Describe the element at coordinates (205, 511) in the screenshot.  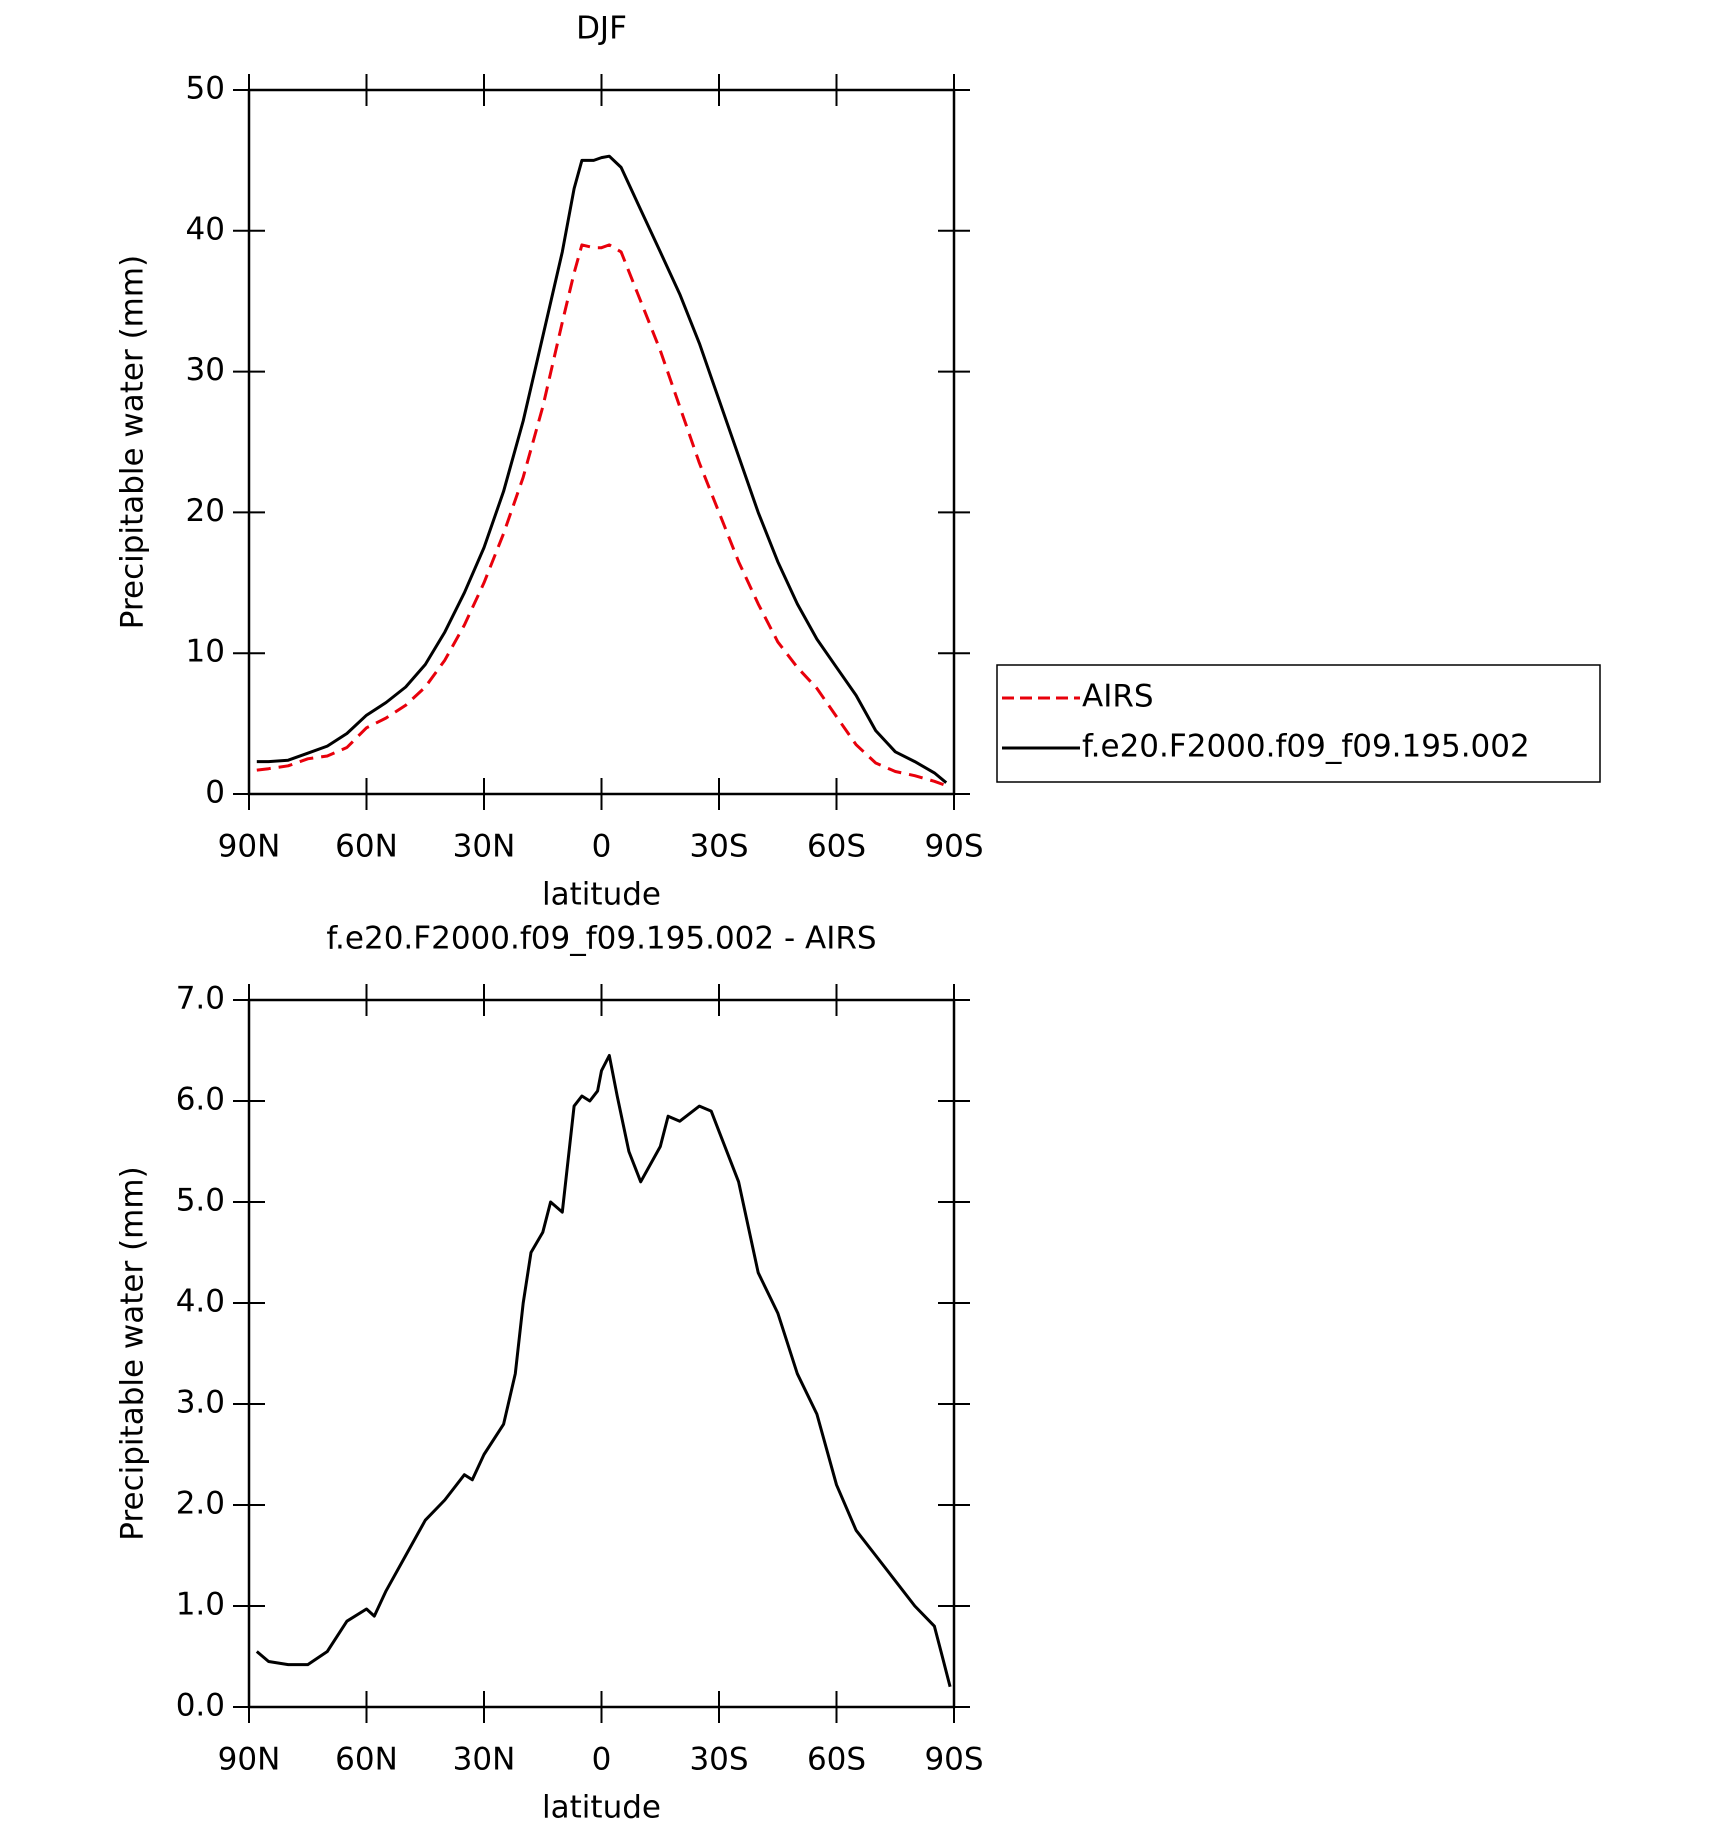
I see `y-tick-label: 20` at that location.